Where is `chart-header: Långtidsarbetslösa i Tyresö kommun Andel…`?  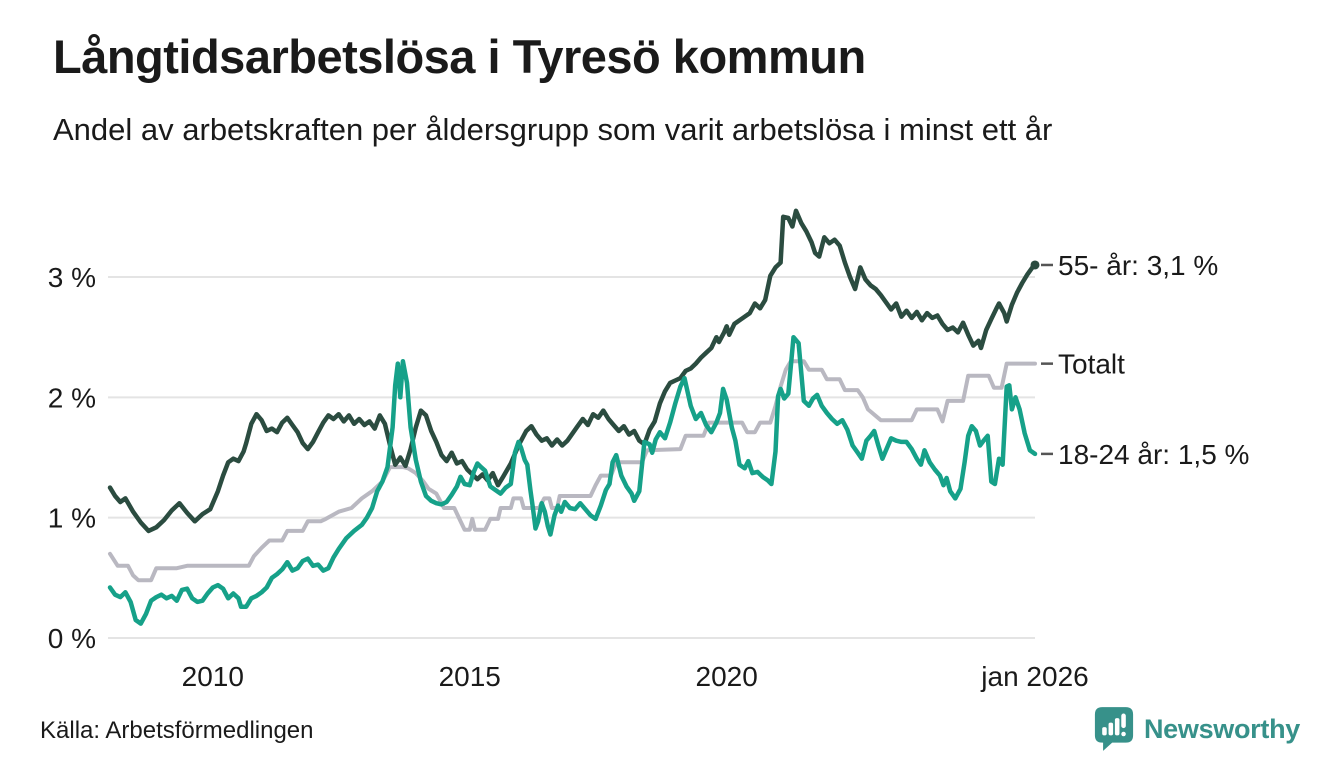 chart-header: Långtidsarbetslösa i Tyresö kommun Andel… is located at coordinates (673, 89).